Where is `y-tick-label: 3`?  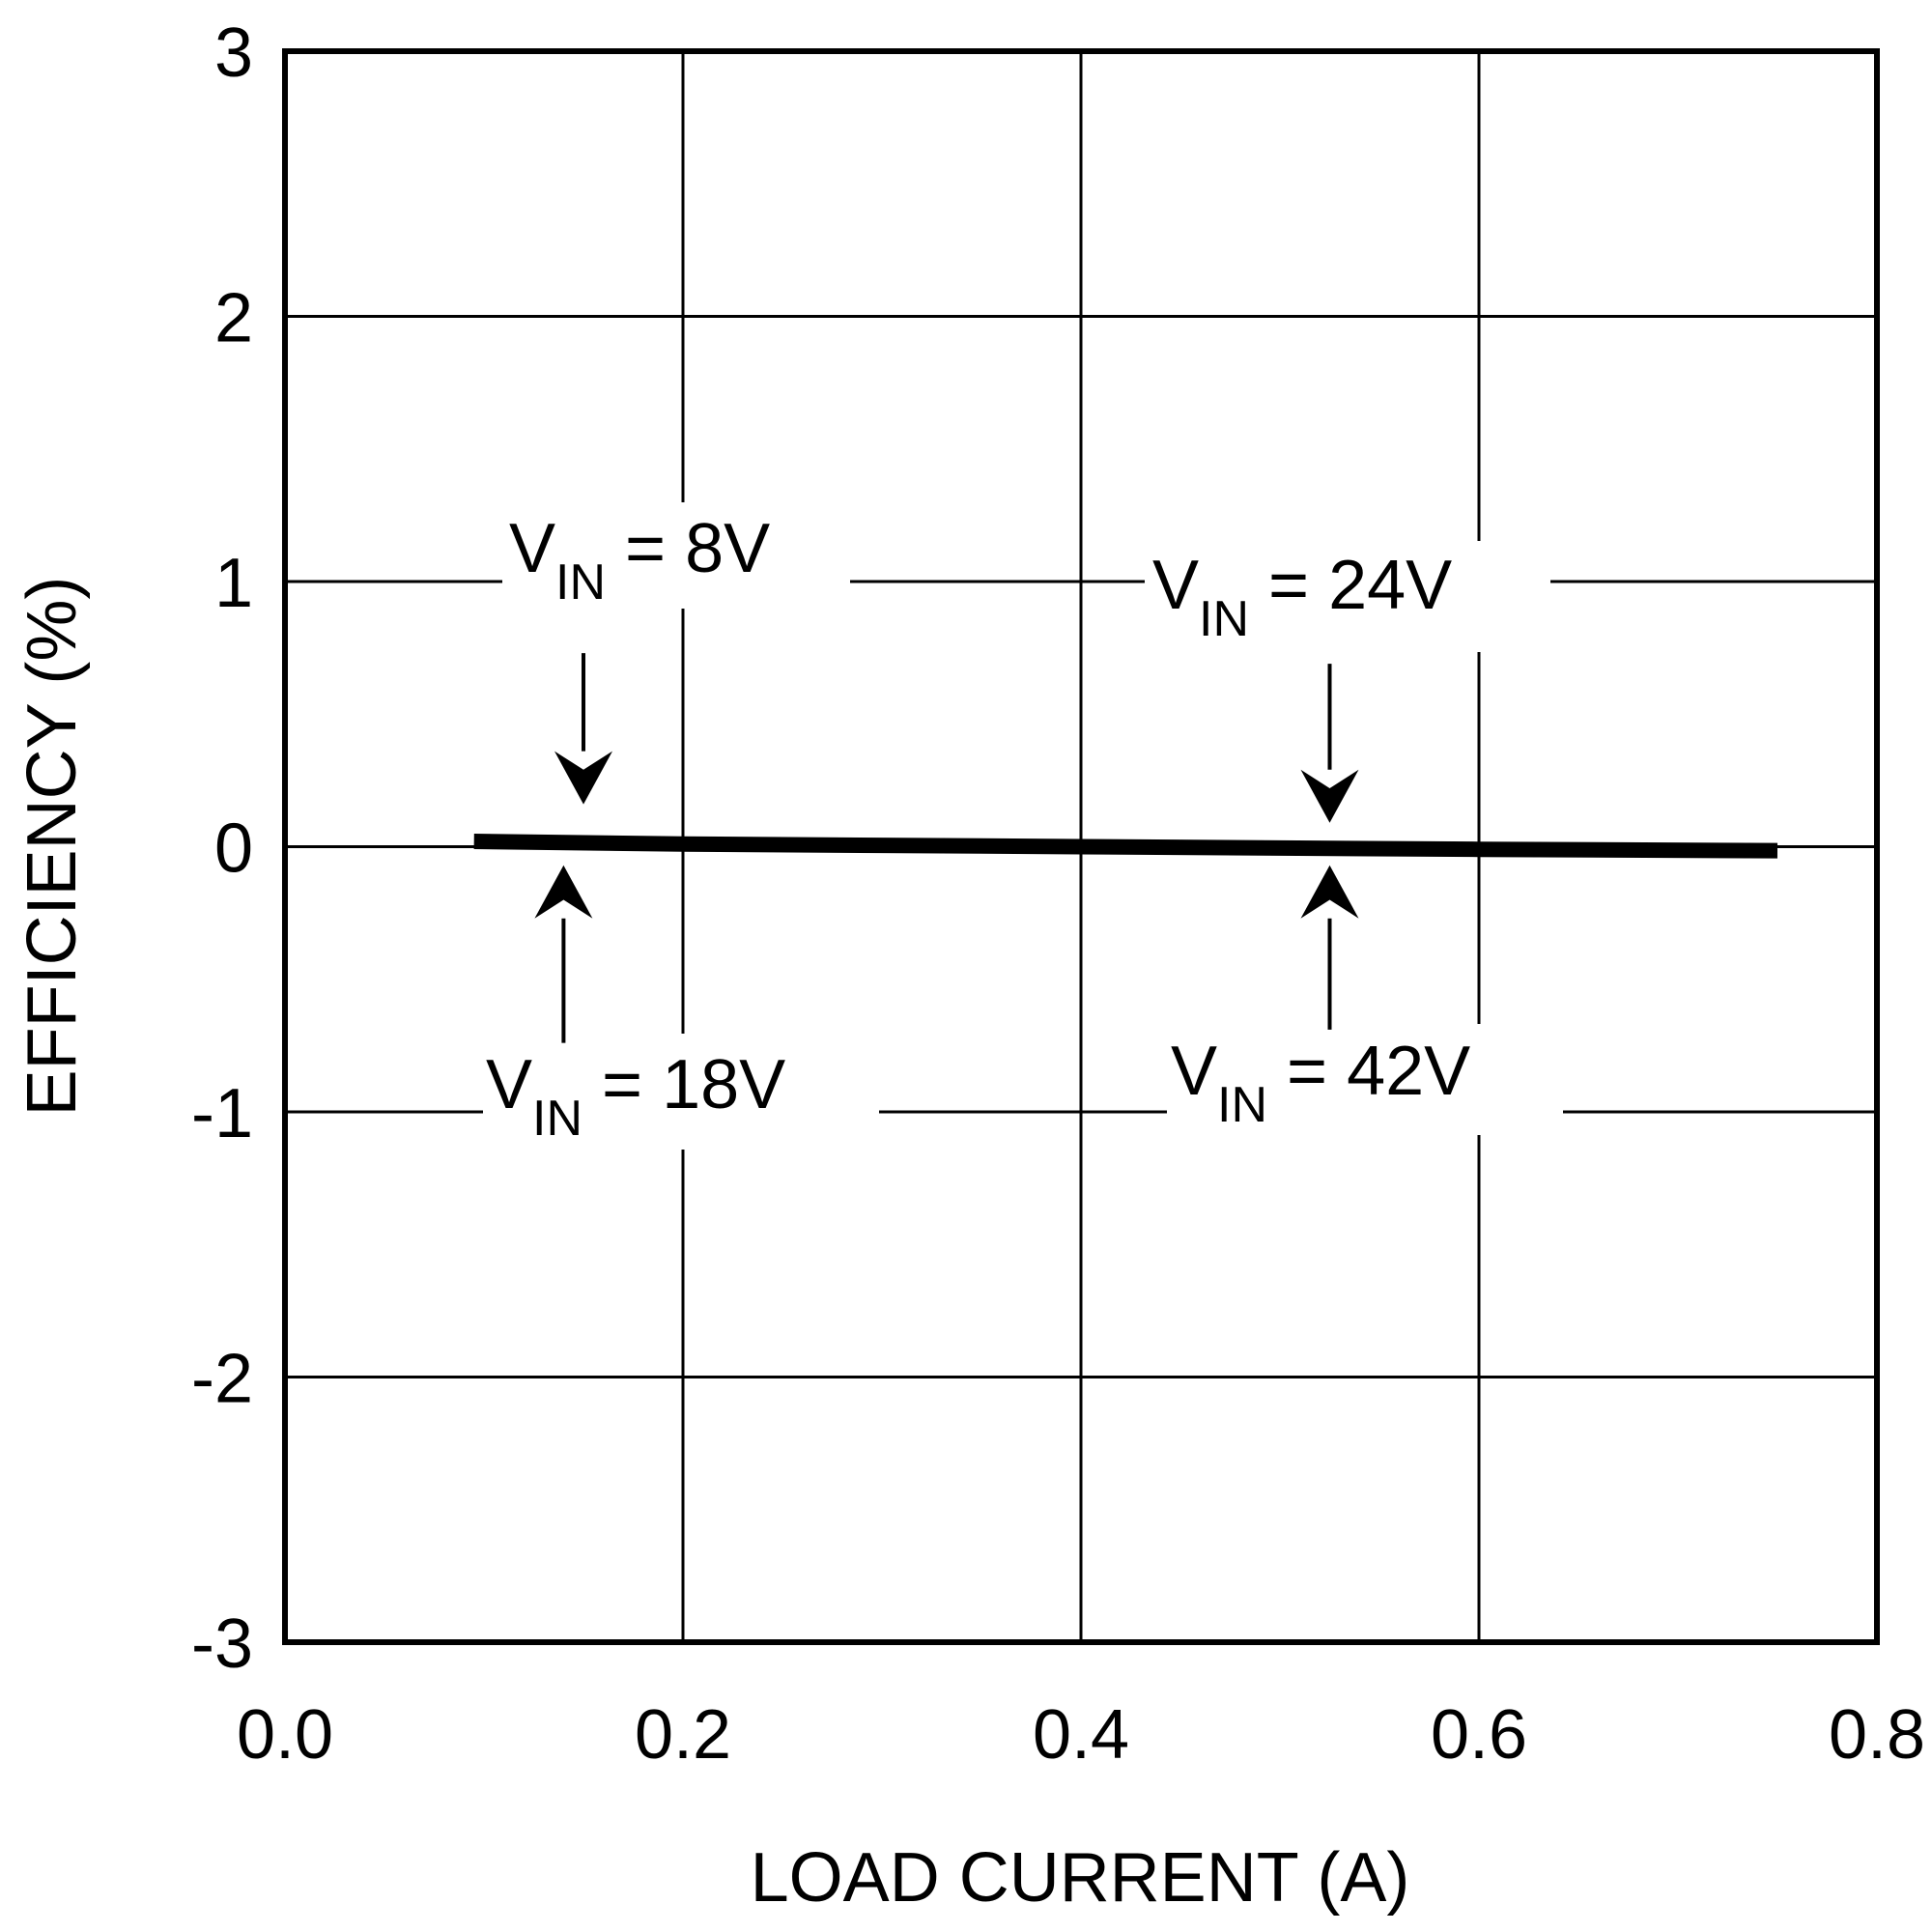 y-tick-label: 3 is located at coordinates (233, 53).